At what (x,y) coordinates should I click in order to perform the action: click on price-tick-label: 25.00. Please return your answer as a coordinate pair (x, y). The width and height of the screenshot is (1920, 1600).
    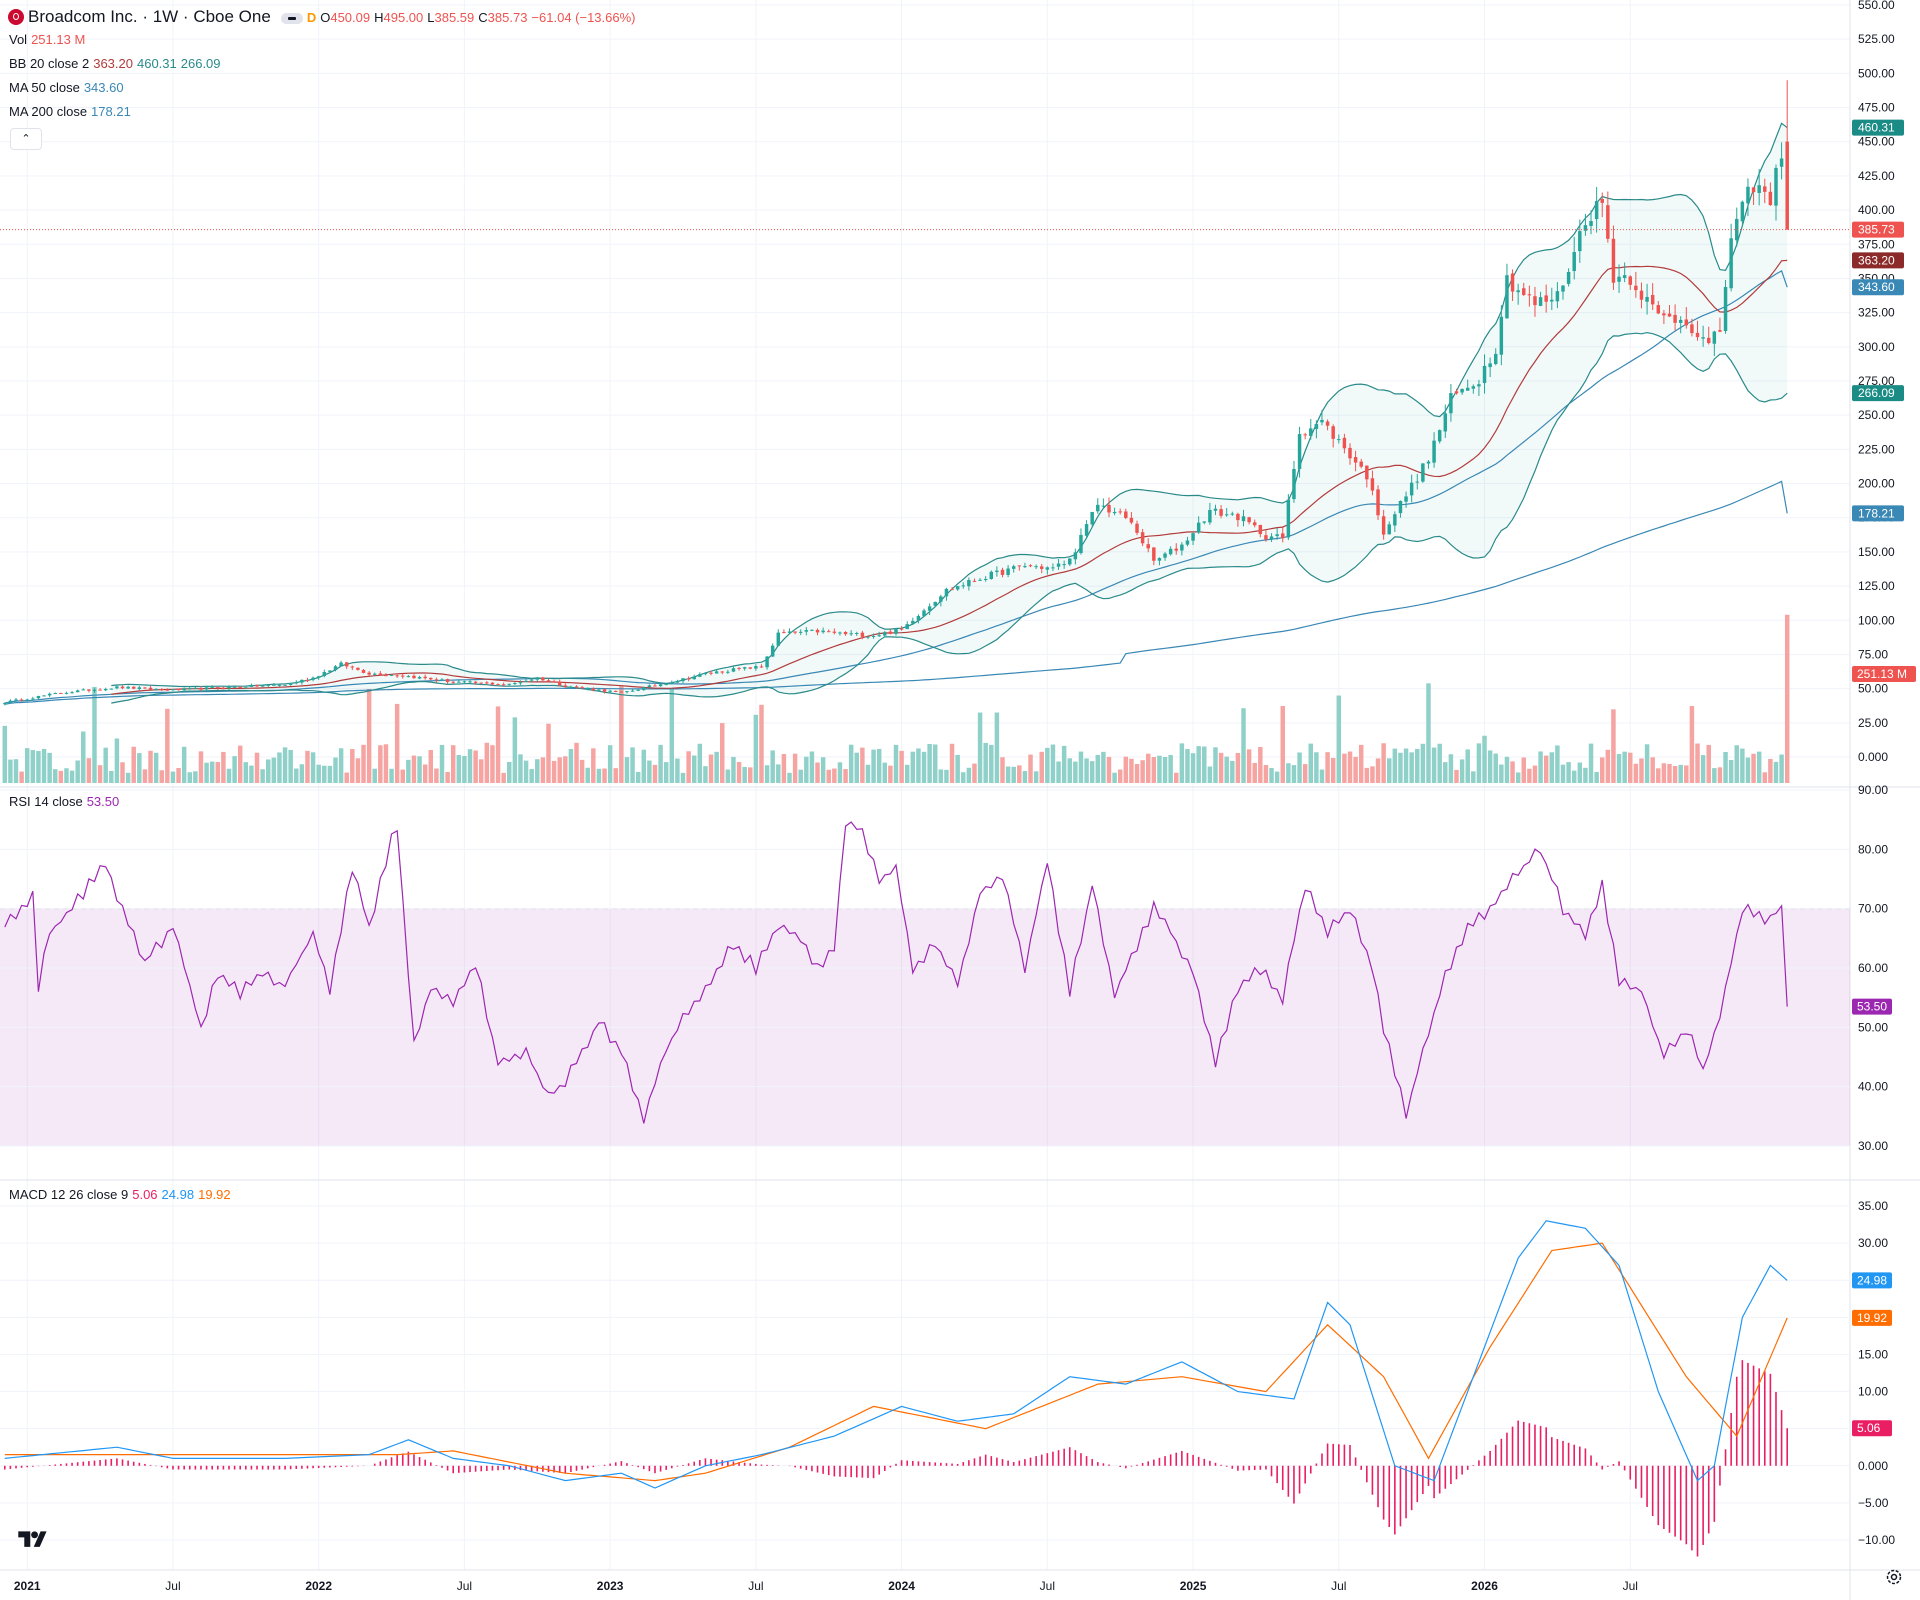
    Looking at the image, I should click on (1873, 723).